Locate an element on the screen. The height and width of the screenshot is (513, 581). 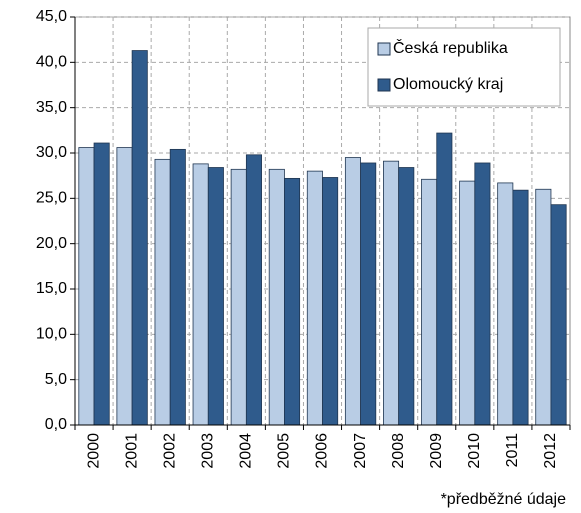
y-tick-label: 5,0 is located at coordinates (56, 379).